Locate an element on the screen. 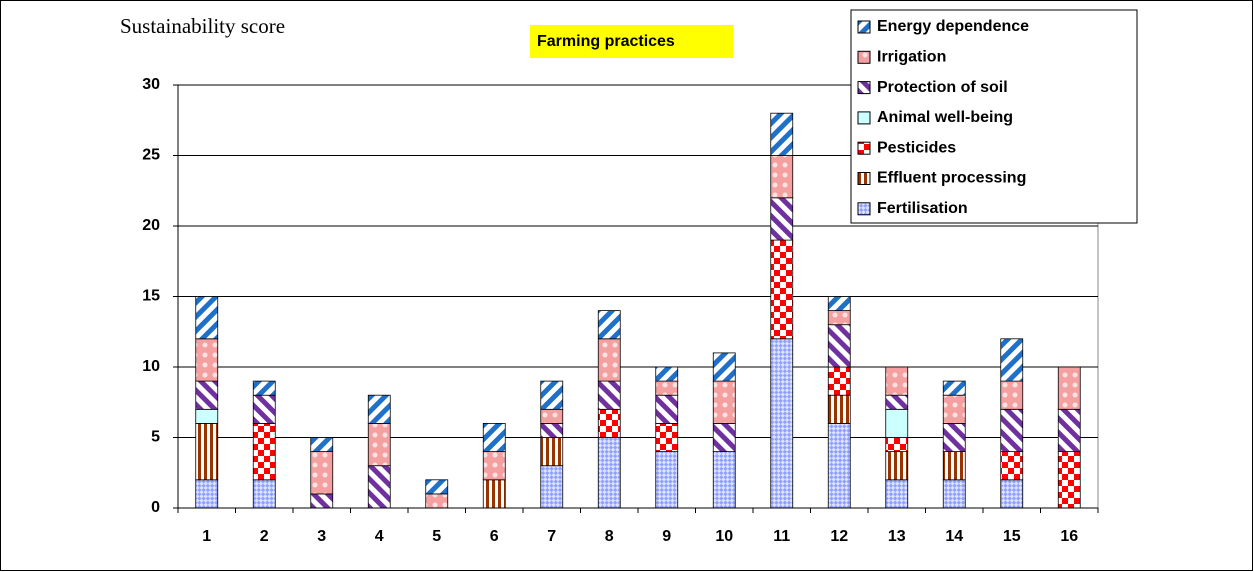  x-tick-label: 8 is located at coordinates (609, 536).